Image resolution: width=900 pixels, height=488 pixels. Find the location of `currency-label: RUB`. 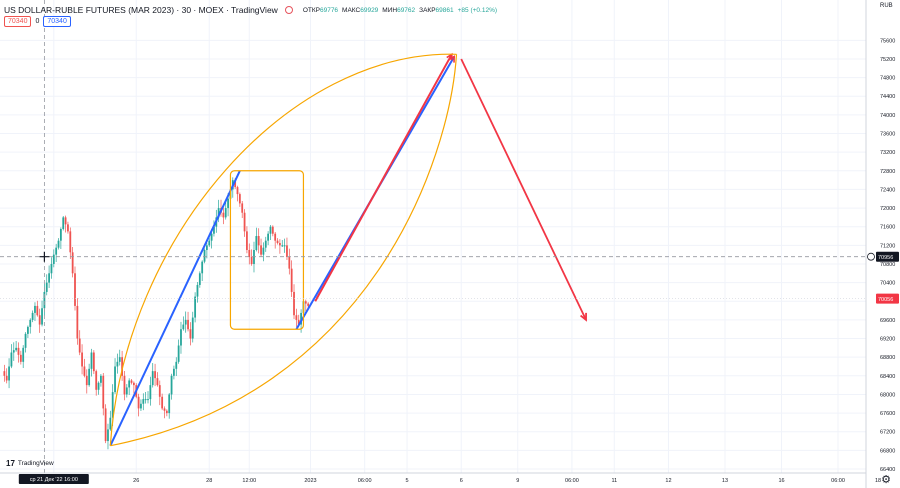

currency-label: RUB is located at coordinates (886, 6).